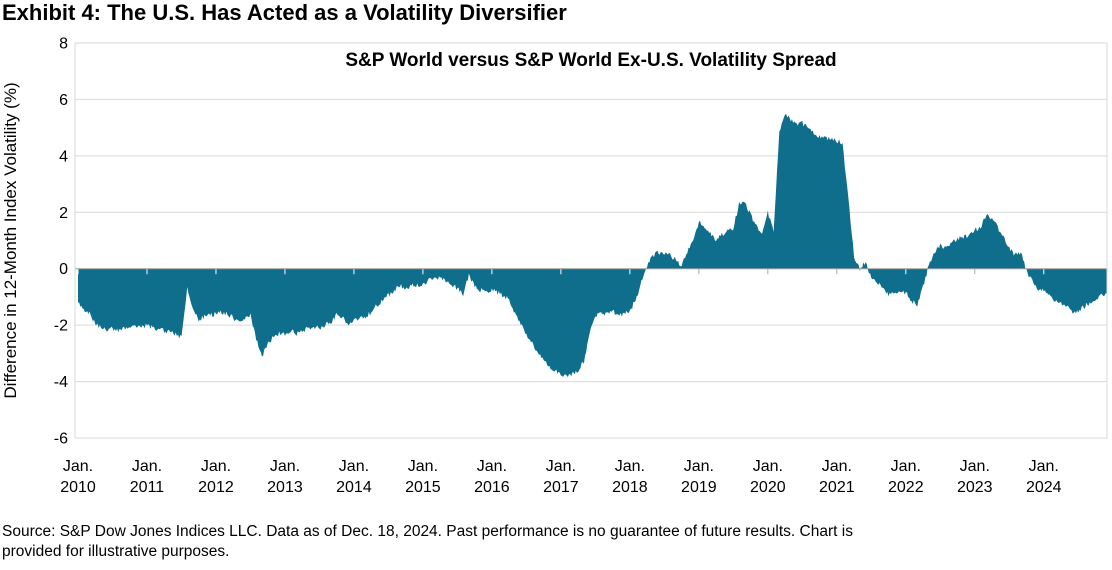 The width and height of the screenshot is (1112, 570). I want to click on x-tick-label-year: 2014, so click(354, 487).